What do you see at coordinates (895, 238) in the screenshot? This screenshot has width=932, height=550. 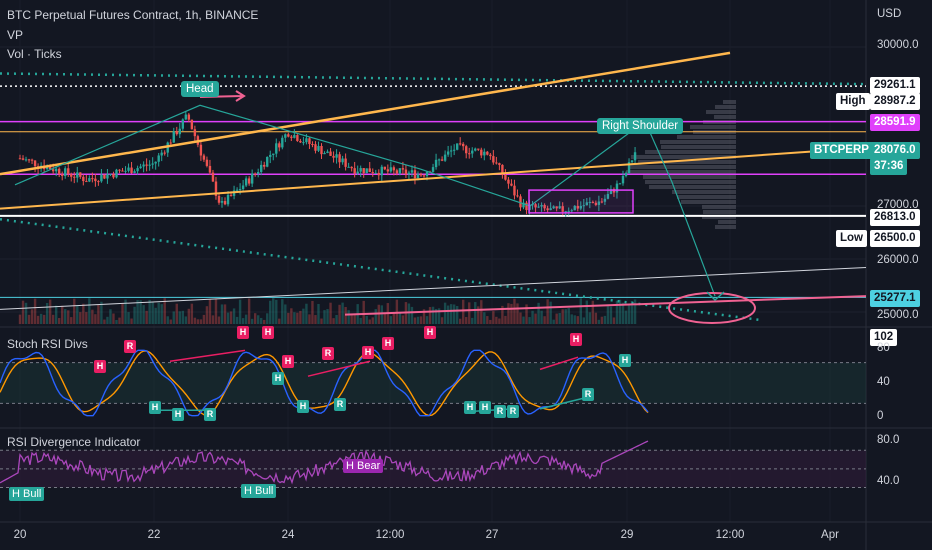 I see `low-value-tag: 26500.0` at bounding box center [895, 238].